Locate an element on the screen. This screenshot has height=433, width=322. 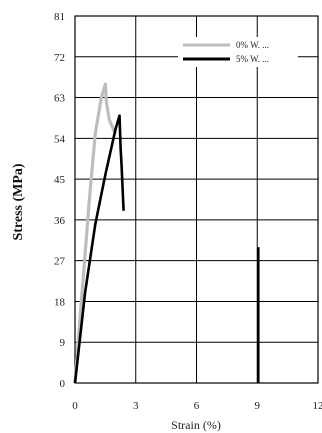
y-tick-labels: 0 9 18 27 36 45 54 63 72 81 is located at coordinates (60, 200).